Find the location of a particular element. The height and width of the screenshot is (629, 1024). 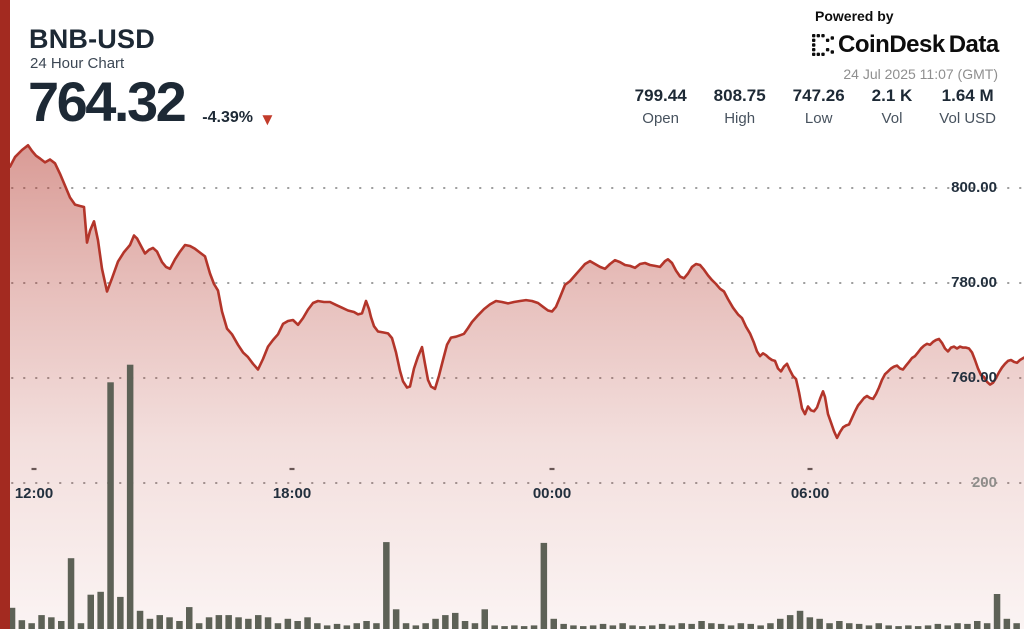

symbol-title: BNB-USD is located at coordinates (92, 39).